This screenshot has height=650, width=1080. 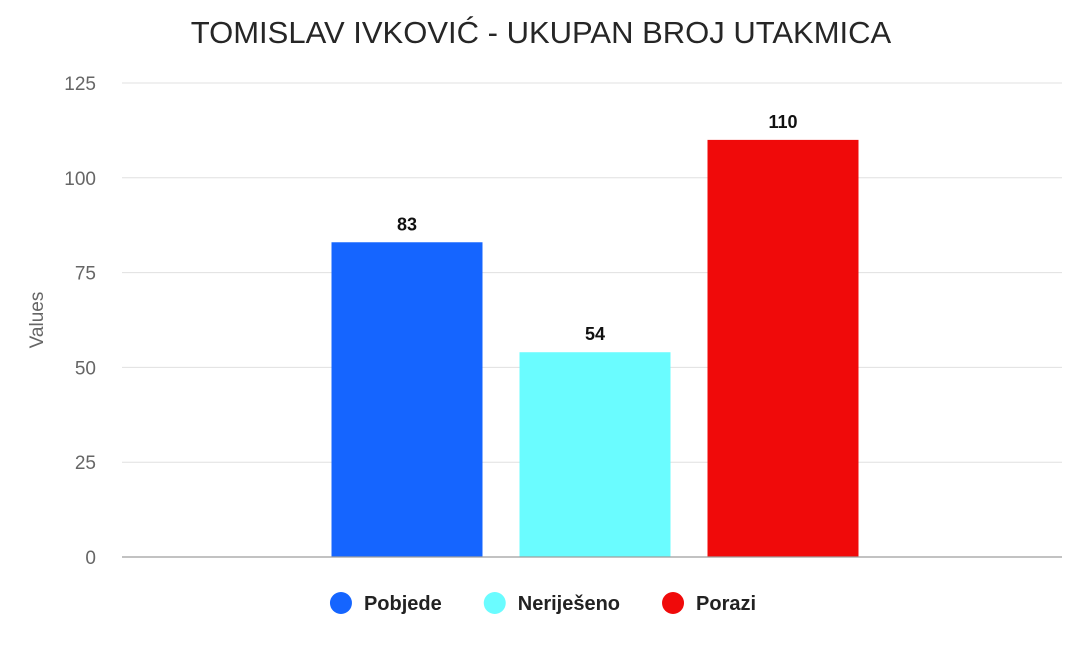 What do you see at coordinates (597, 228) in the screenshot?
I see `data-labels: 83 54 110` at bounding box center [597, 228].